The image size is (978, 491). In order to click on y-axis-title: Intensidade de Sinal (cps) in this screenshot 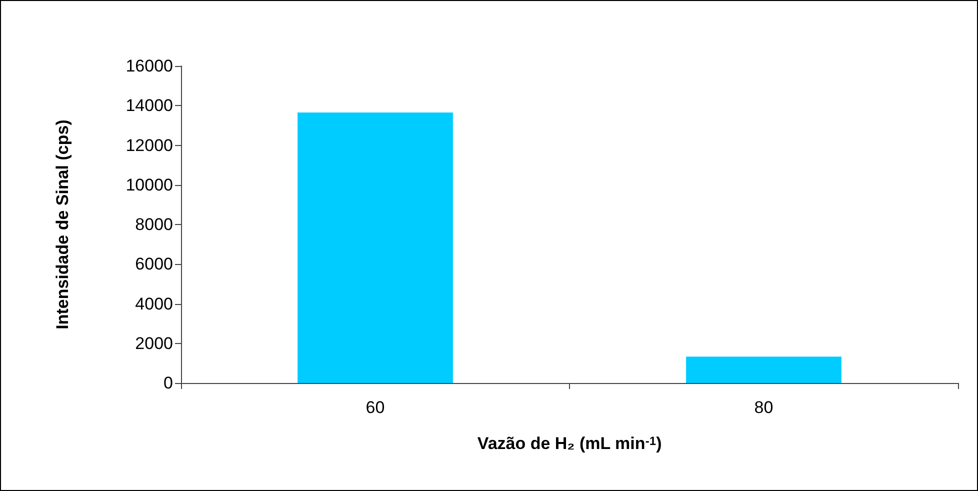, I will do `click(62, 225)`.